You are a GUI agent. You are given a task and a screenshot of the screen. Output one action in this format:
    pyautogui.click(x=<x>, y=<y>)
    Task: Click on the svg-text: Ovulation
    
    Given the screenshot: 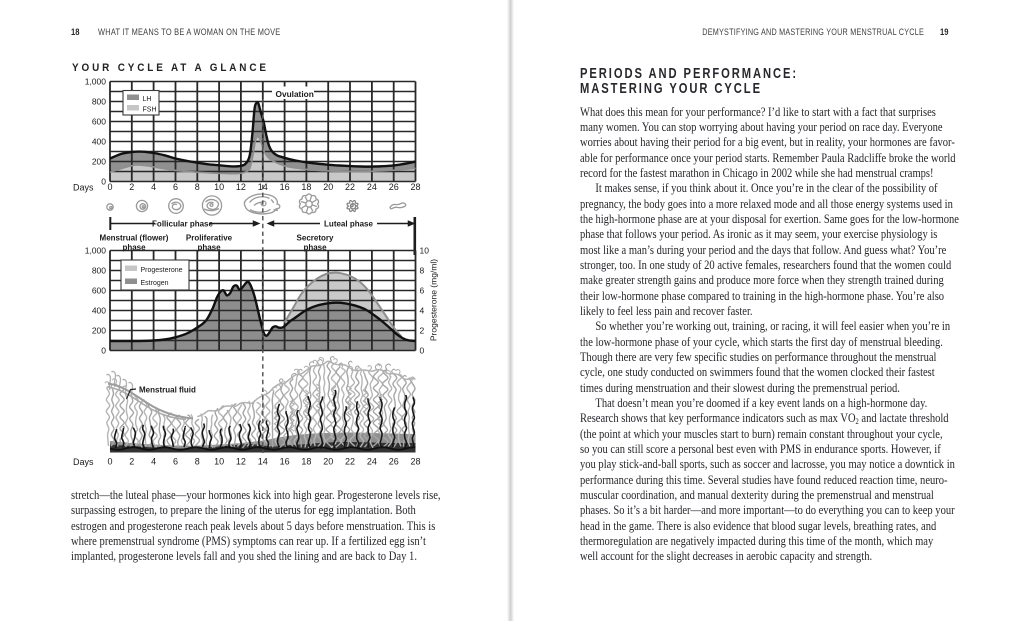 What is the action you would take?
    pyautogui.click(x=295, y=94)
    